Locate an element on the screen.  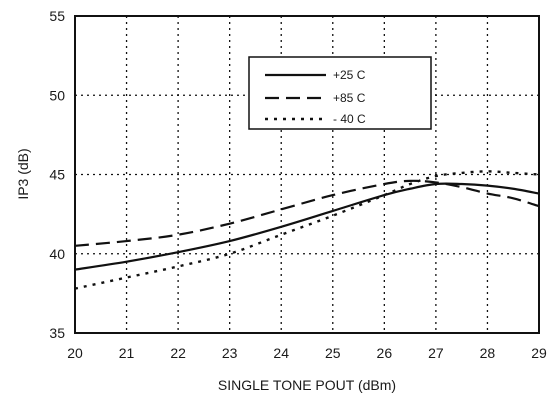
x-tick-label: 21 is located at coordinates (127, 353).